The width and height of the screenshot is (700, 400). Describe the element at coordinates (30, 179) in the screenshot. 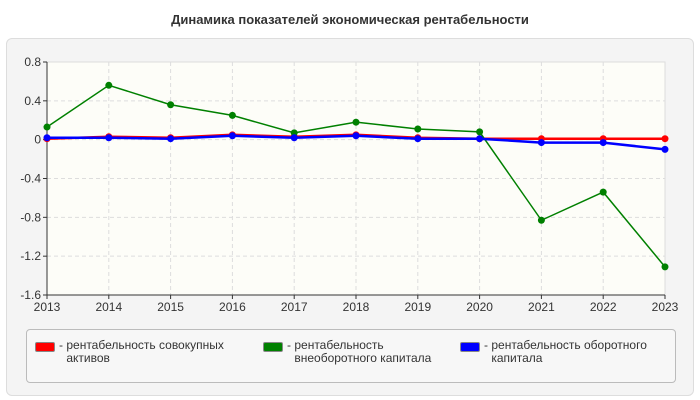

I see `y-tick-label: -0.4` at that location.